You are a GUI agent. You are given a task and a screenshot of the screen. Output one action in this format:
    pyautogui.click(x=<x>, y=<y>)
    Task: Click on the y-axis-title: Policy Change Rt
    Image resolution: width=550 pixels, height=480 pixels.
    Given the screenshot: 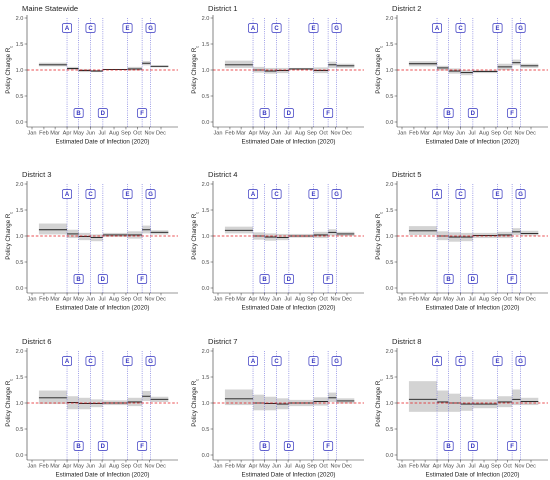 What is the action you would take?
    pyautogui.click(x=10, y=70)
    